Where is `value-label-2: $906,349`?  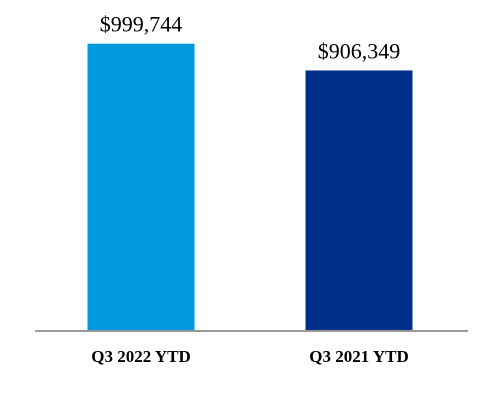
value-label-2: $906,349 is located at coordinates (359, 50).